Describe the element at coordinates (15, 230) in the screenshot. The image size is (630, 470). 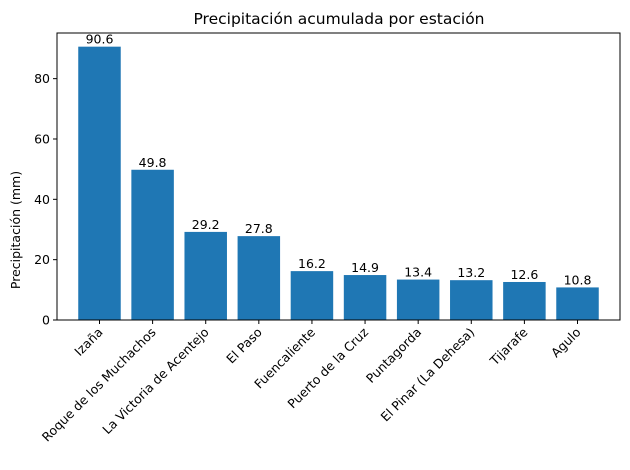
I see `y-axis-label: Precipitación (mm)` at that location.